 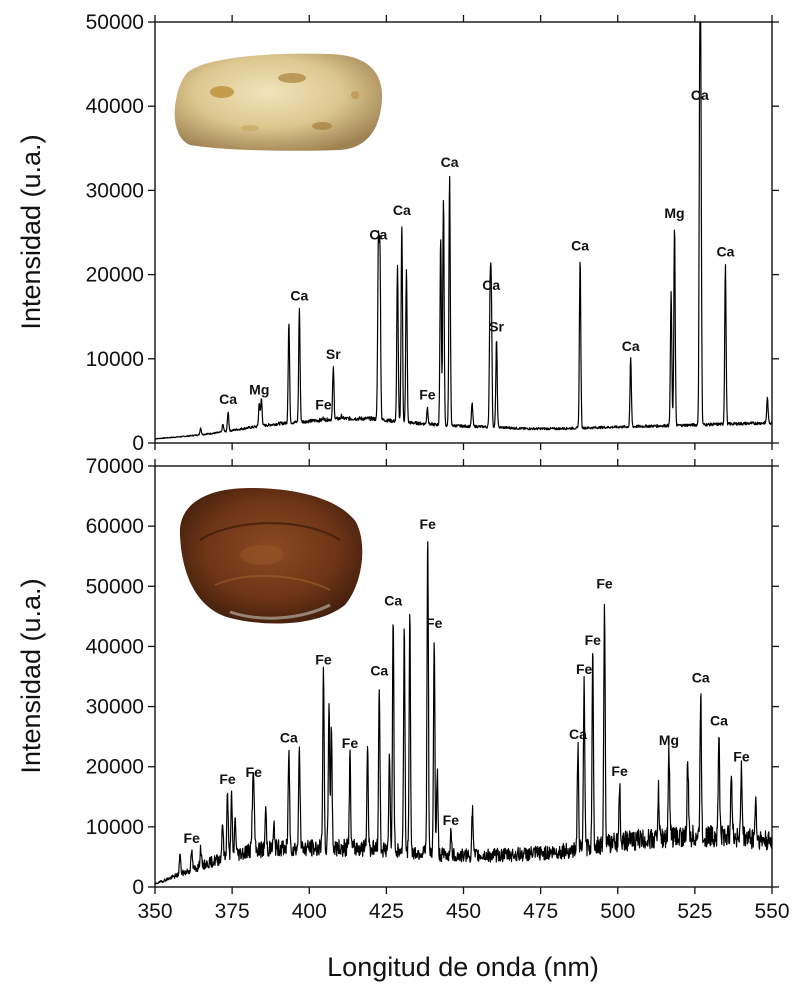 I want to click on lower-y-tick-label: 0, so click(x=138, y=887).